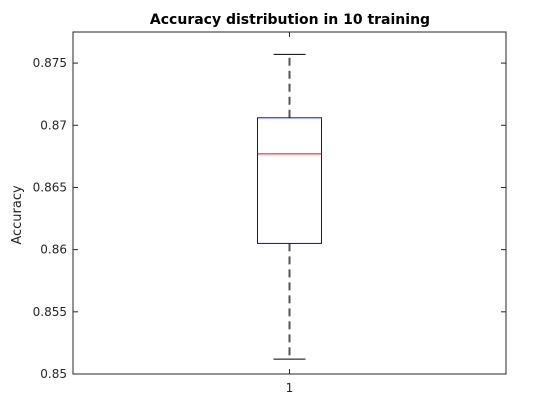 Image resolution: width=560 pixels, height=420 pixels. I want to click on box-layer, so click(289, 206).